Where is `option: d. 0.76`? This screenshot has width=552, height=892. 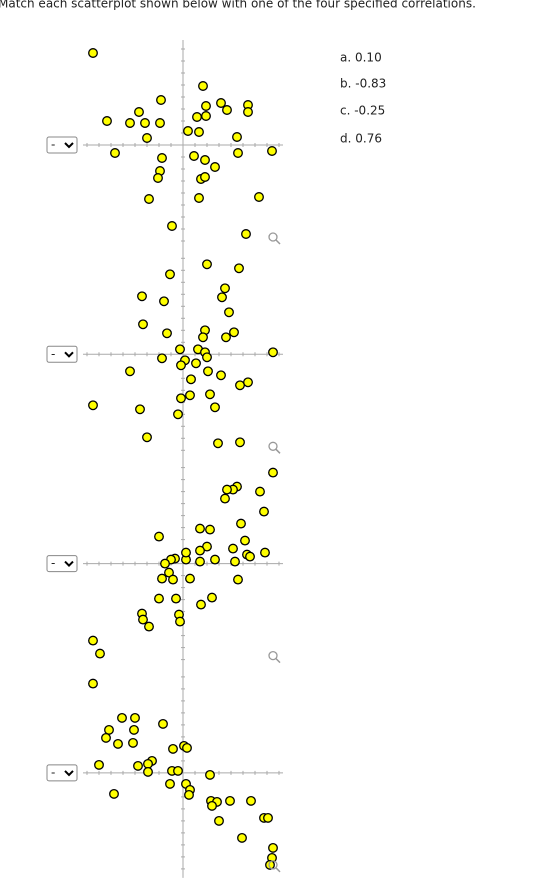
option: d. 0.76 is located at coordinates (361, 139).